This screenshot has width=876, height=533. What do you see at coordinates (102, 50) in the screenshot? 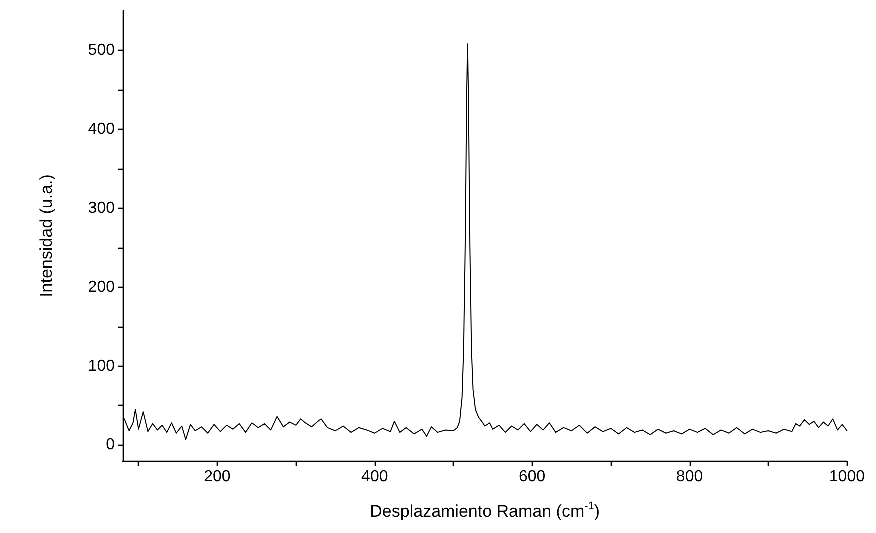
I see `y-tick-label: 500` at bounding box center [102, 50].